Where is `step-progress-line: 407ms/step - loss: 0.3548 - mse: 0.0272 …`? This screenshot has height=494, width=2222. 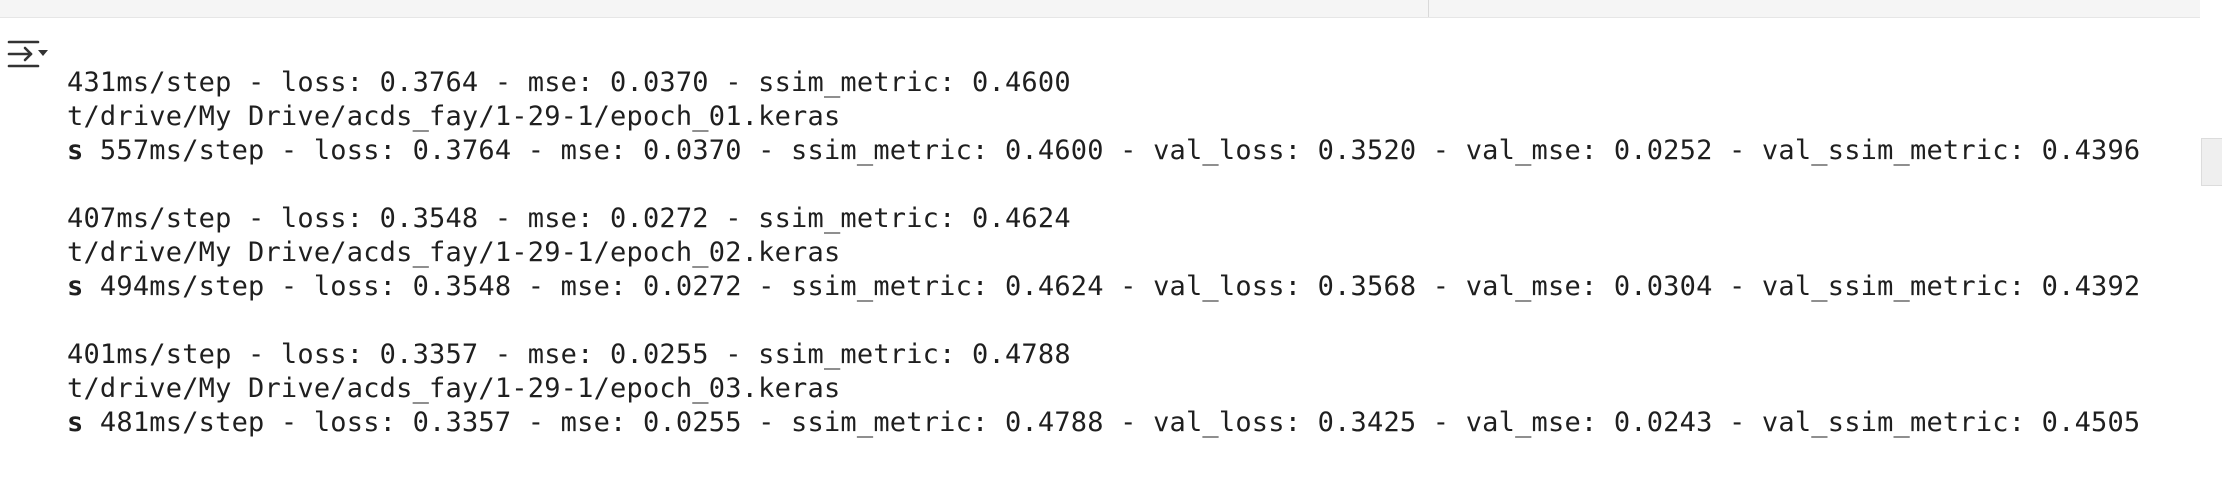
step-progress-line: 407ms/step - loss: 0.3548 - mse: 0.0272 … is located at coordinates (569, 218).